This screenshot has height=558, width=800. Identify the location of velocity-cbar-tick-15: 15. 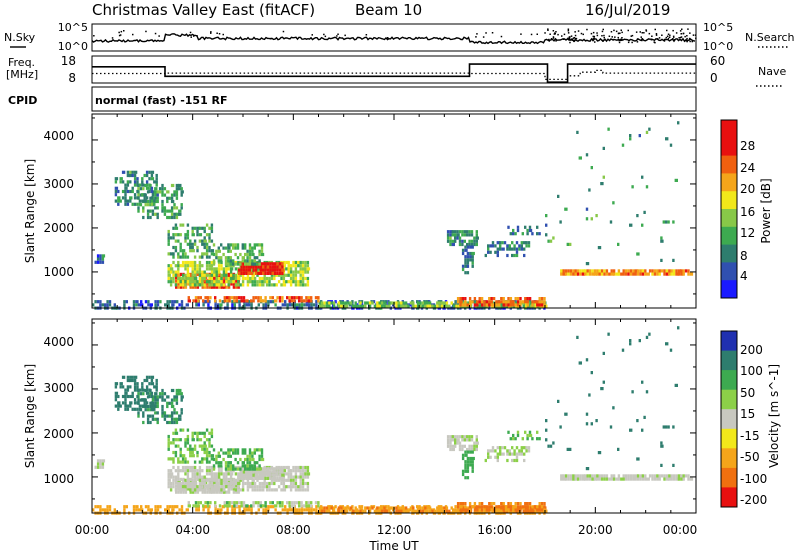
(747, 414).